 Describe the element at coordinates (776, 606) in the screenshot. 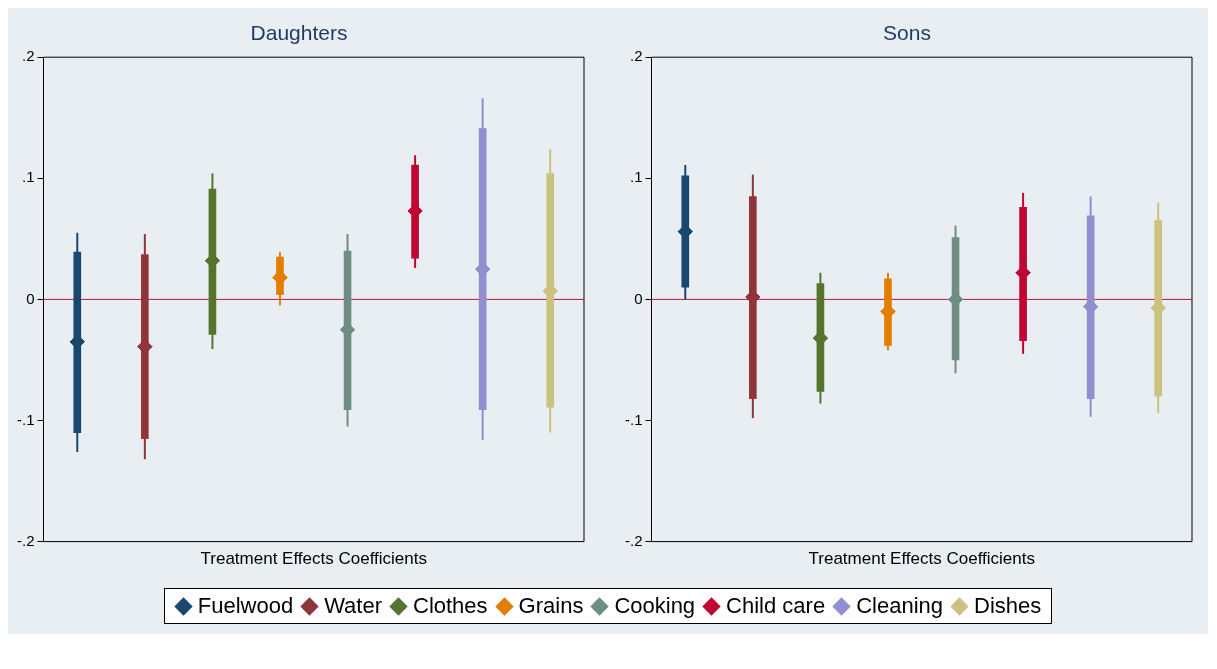

I see `legend-label: Child care` at that location.